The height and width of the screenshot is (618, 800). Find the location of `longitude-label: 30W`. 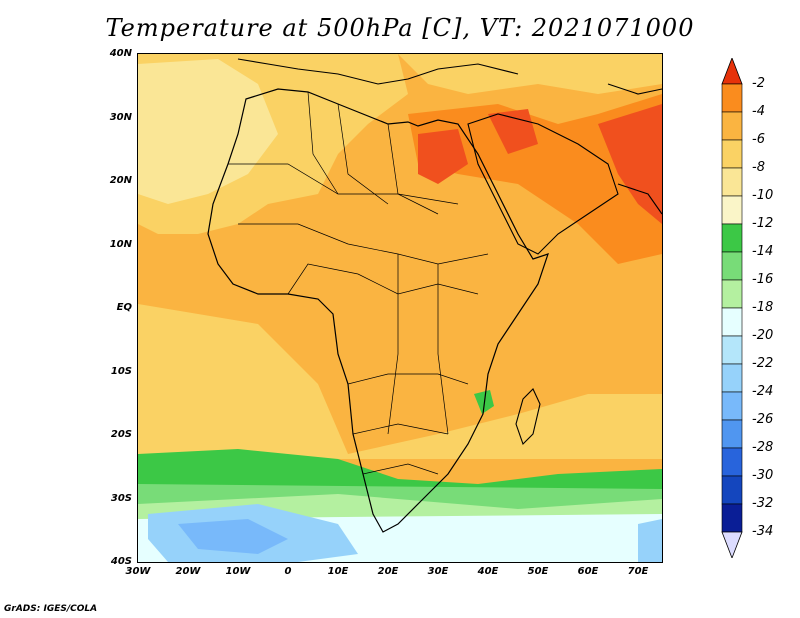

longitude-label: 30W is located at coordinates (138, 571).